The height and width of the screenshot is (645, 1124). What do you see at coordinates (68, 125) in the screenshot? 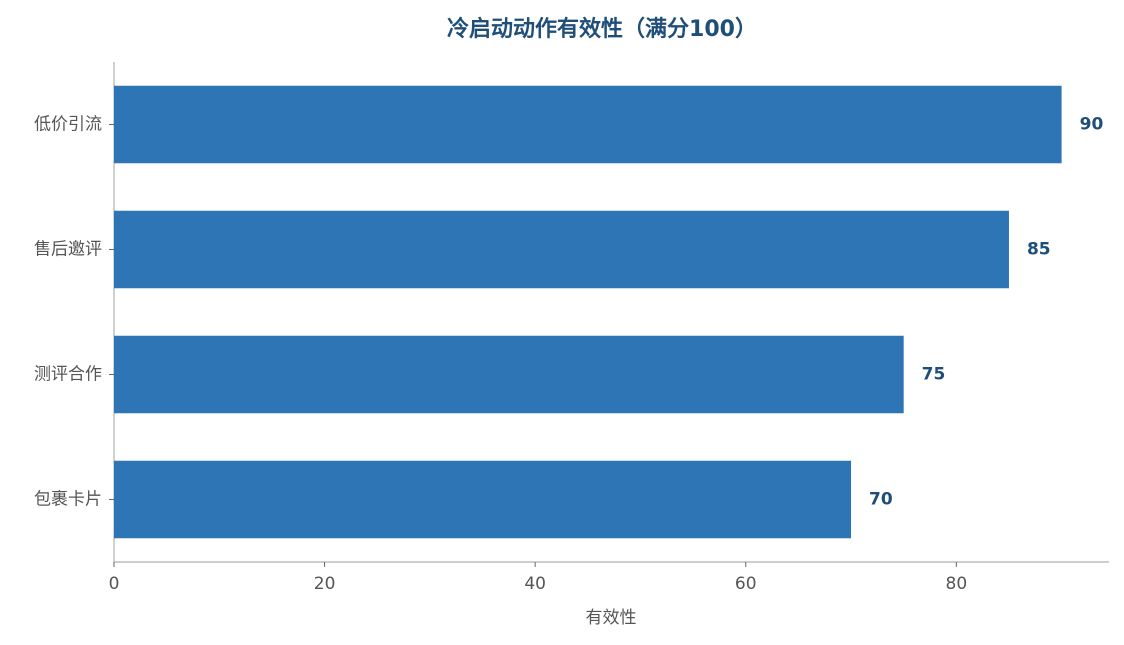
I see `y-tick-label: 低价引流` at bounding box center [68, 125].